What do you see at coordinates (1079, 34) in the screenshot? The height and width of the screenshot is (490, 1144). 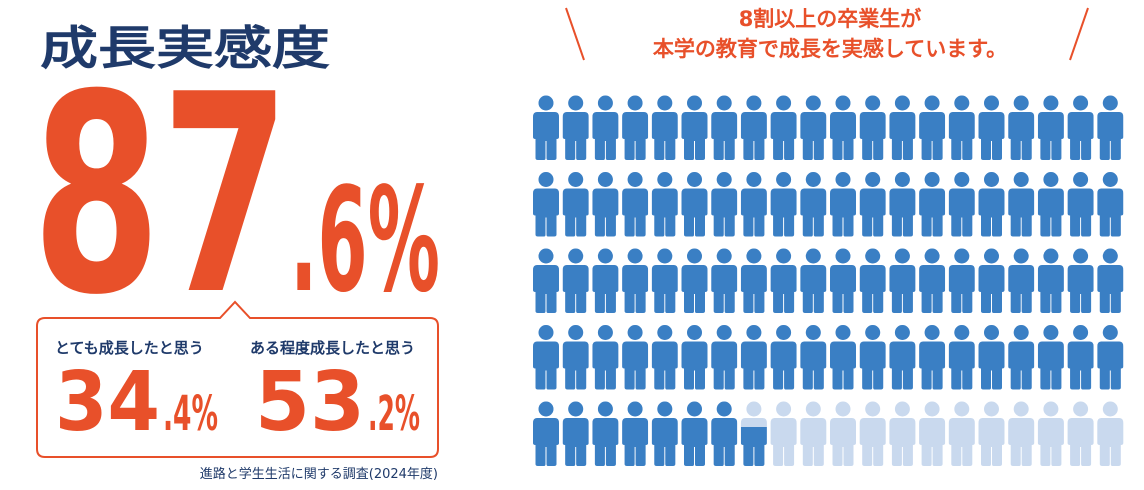 I see `slash-right` at bounding box center [1079, 34].